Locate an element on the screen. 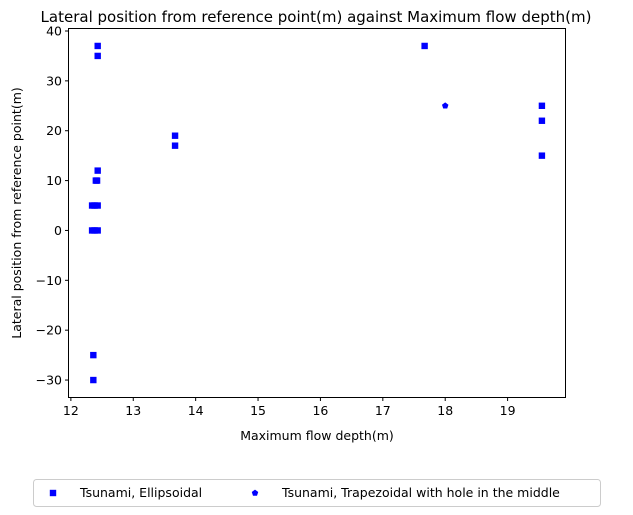 The width and height of the screenshot is (633, 515). x-tick-label: 14 is located at coordinates (196, 410).